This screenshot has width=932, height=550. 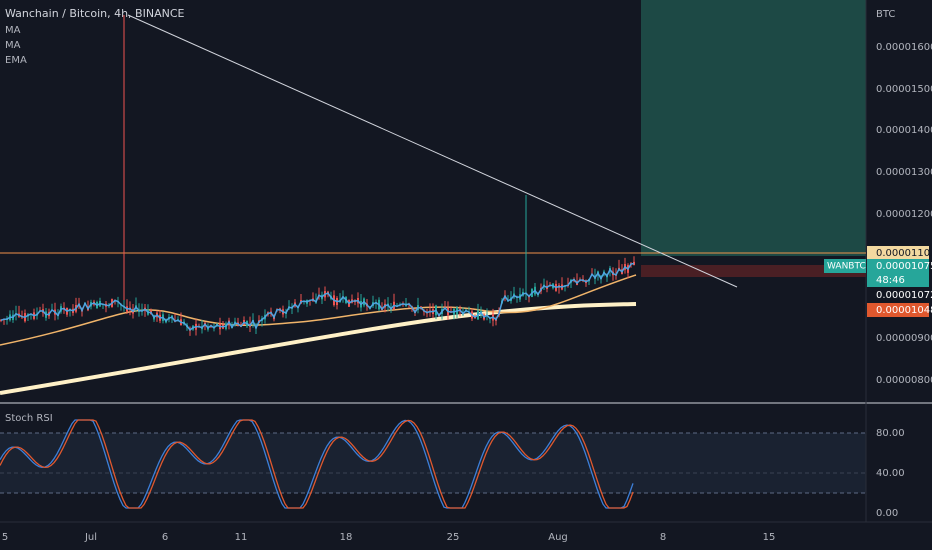 I want to click on badge-text: 0.00001075, so click(x=904, y=266).